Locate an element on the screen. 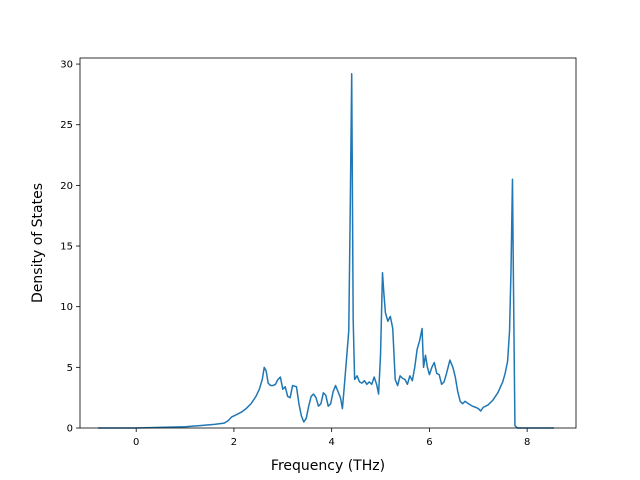  x-tick-label: 2 is located at coordinates (234, 442).